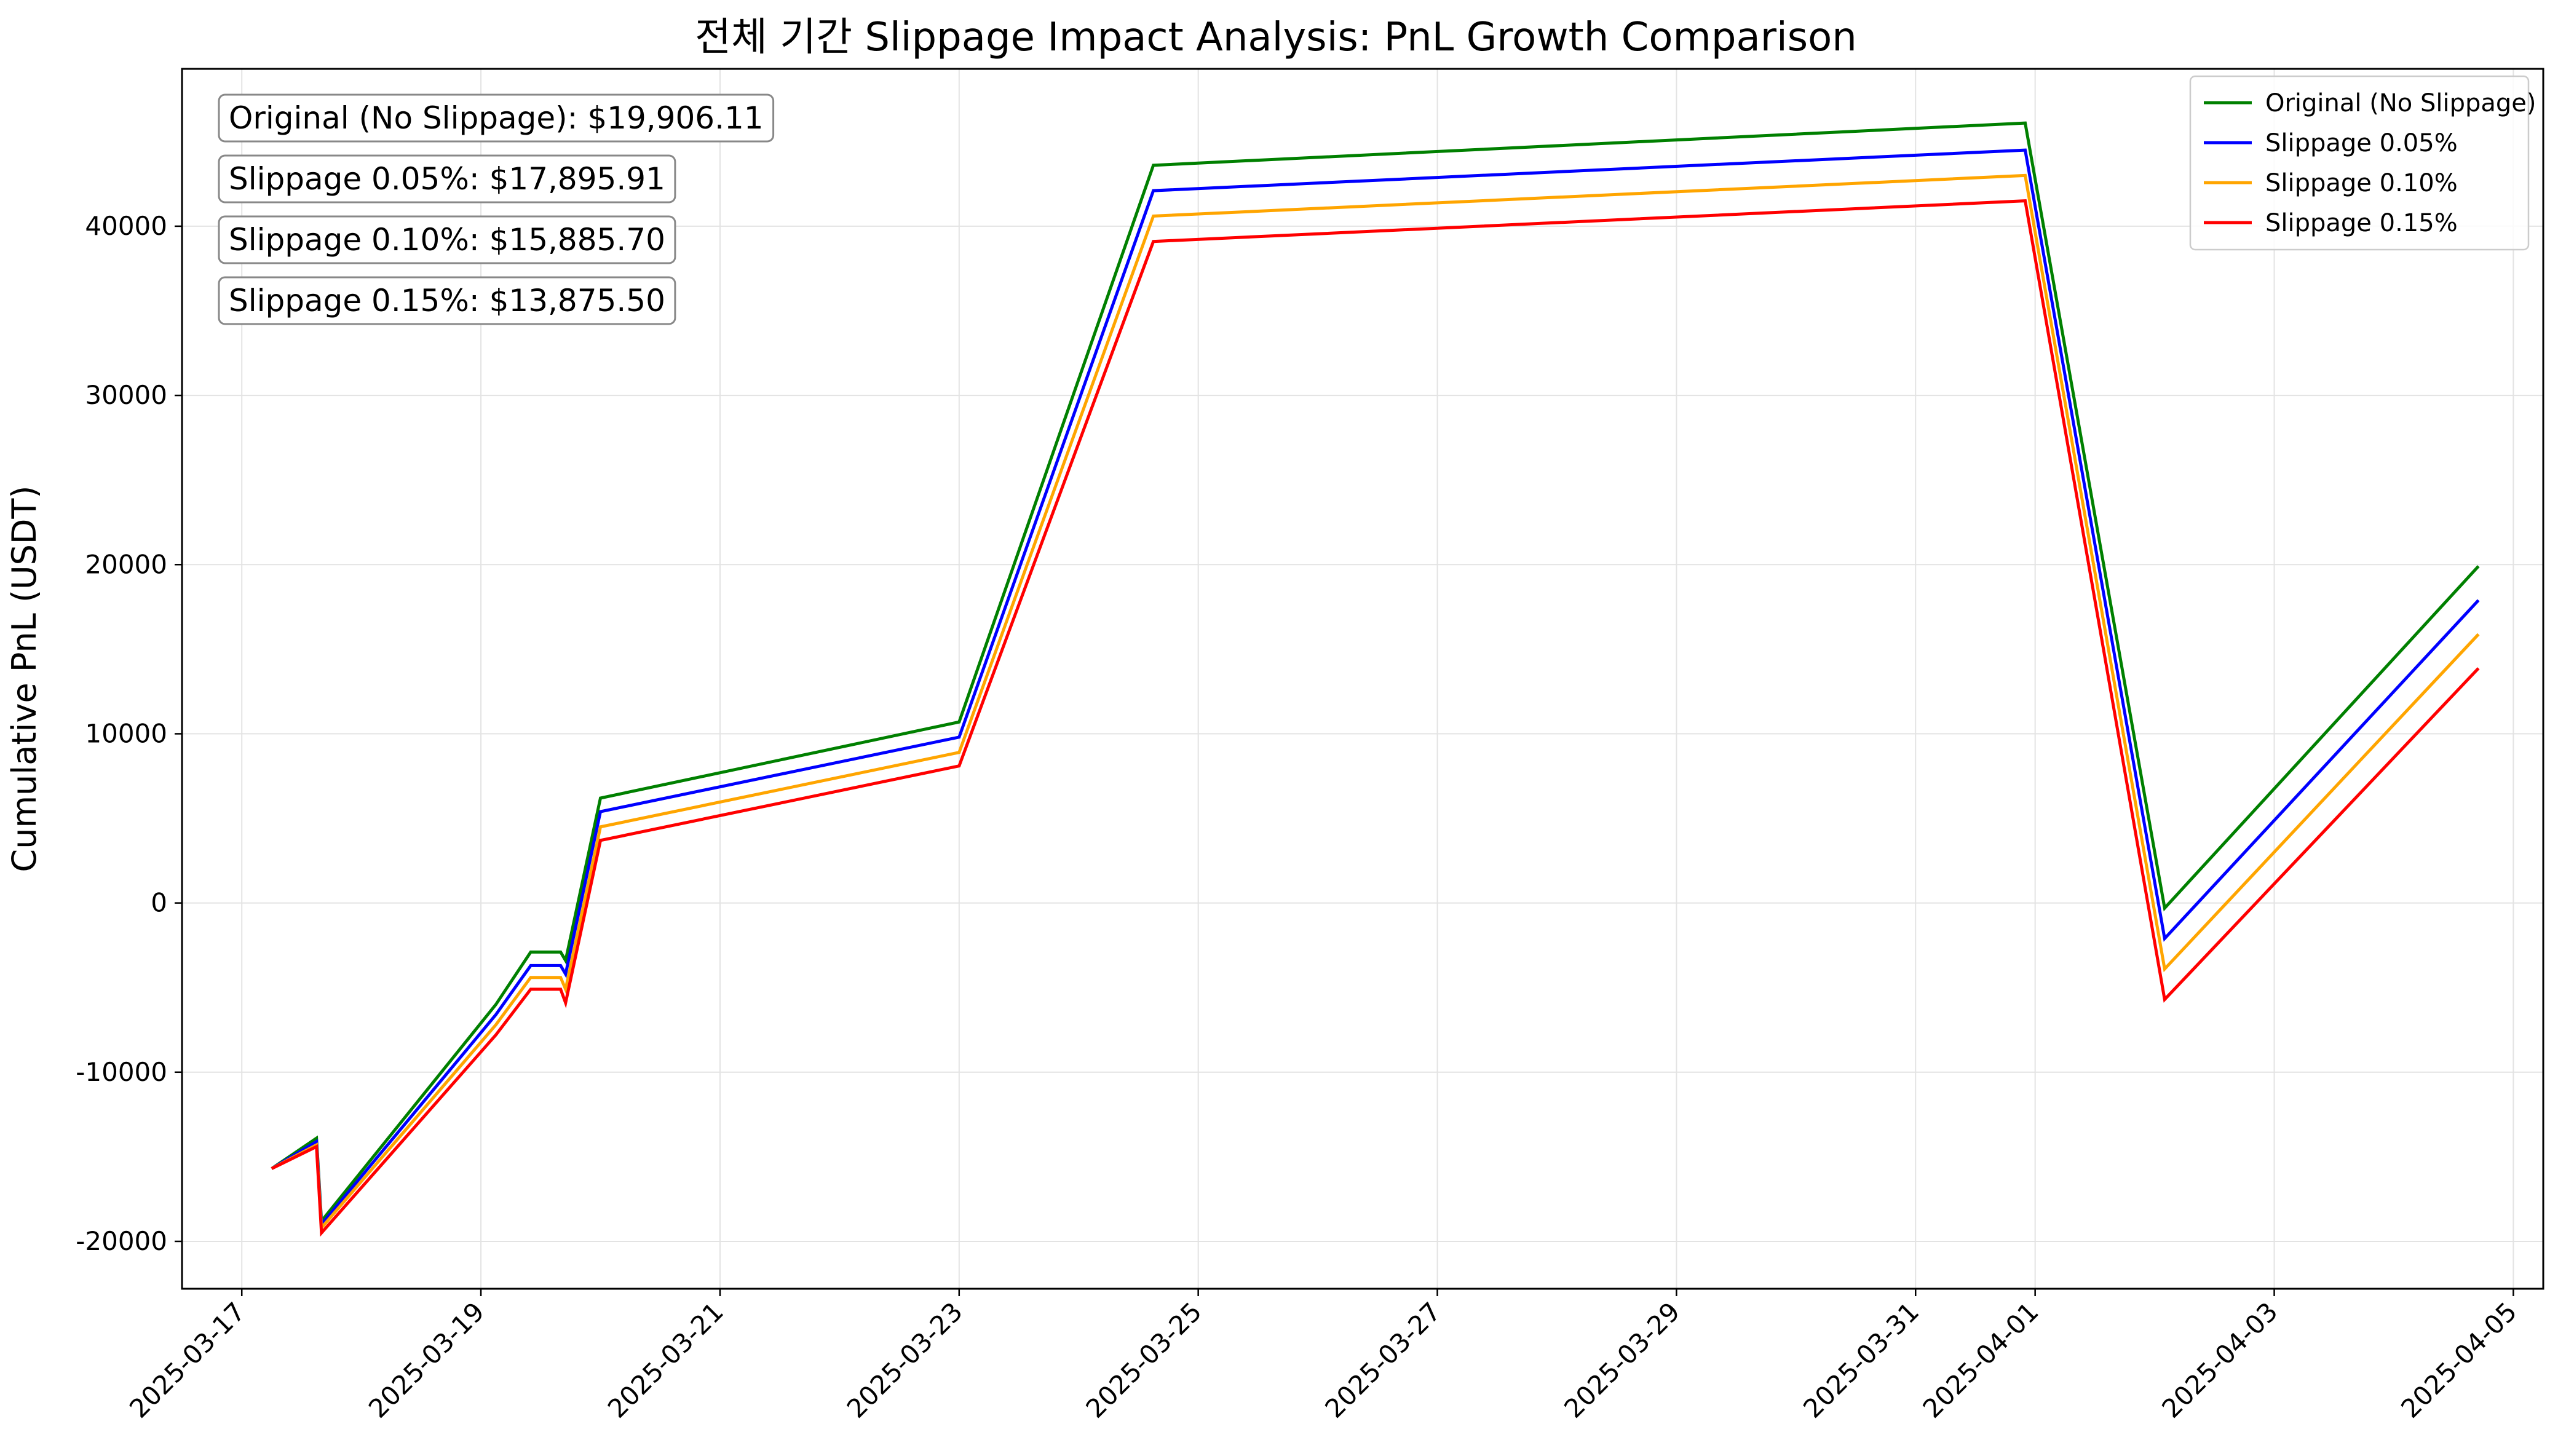 The height and width of the screenshot is (1456, 2558). I want to click on annotation-box: Slippage 0.05%: $17,895.91, so click(447, 179).